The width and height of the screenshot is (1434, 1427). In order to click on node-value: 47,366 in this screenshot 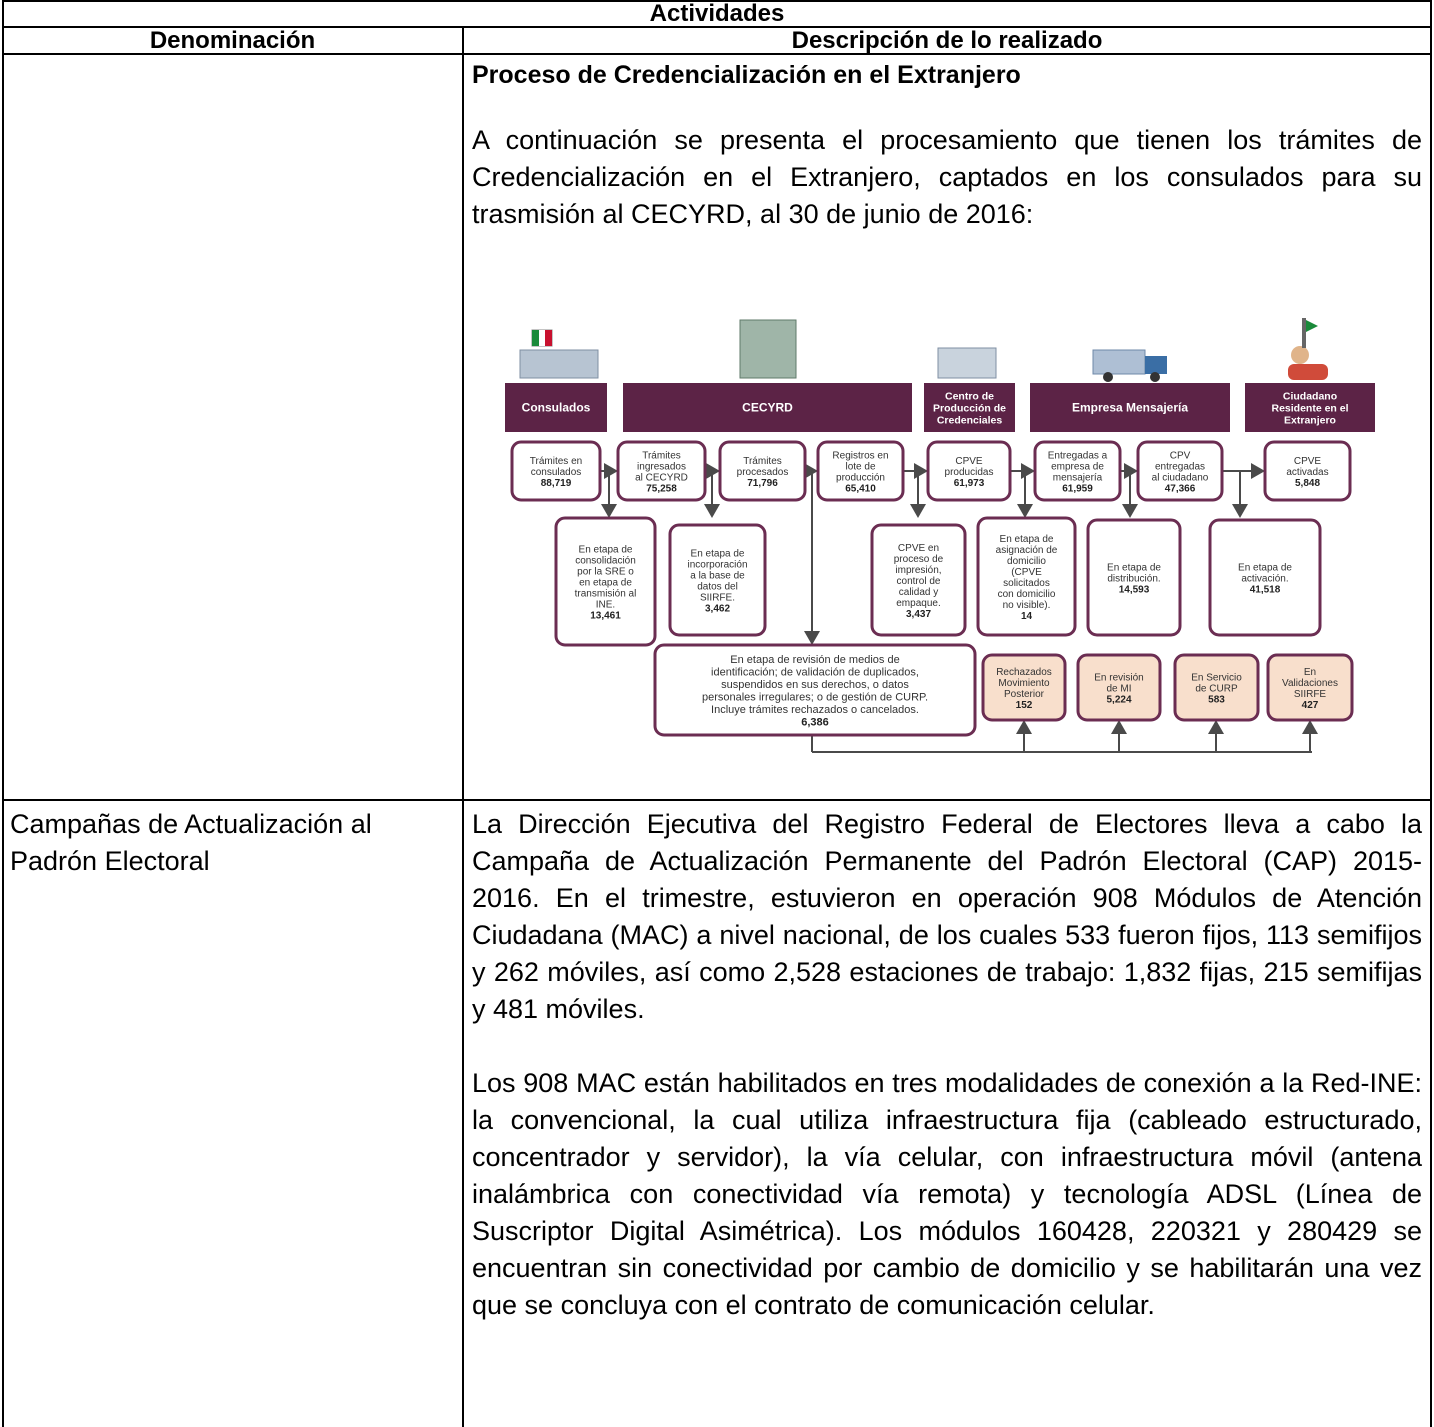, I will do `click(1180, 489)`.